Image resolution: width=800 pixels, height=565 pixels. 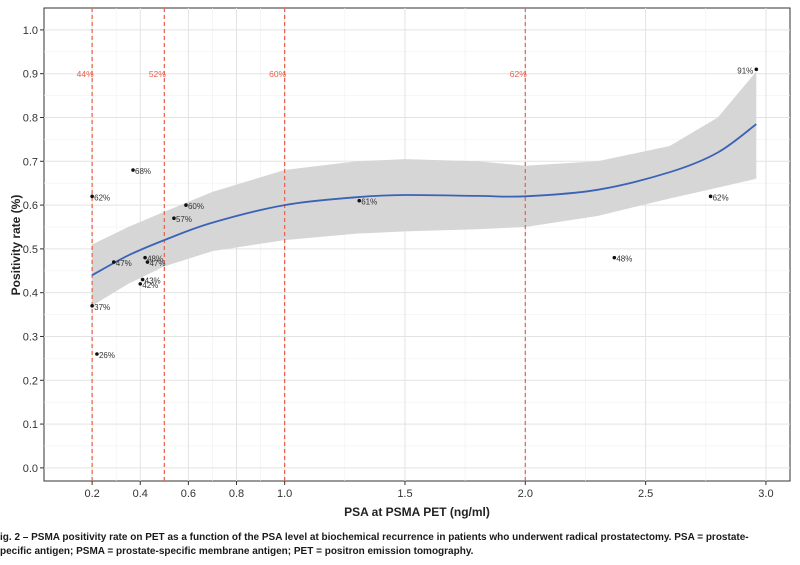 What do you see at coordinates (30, 206) in the screenshot?
I see `y-tick-label: 0.6` at bounding box center [30, 206].